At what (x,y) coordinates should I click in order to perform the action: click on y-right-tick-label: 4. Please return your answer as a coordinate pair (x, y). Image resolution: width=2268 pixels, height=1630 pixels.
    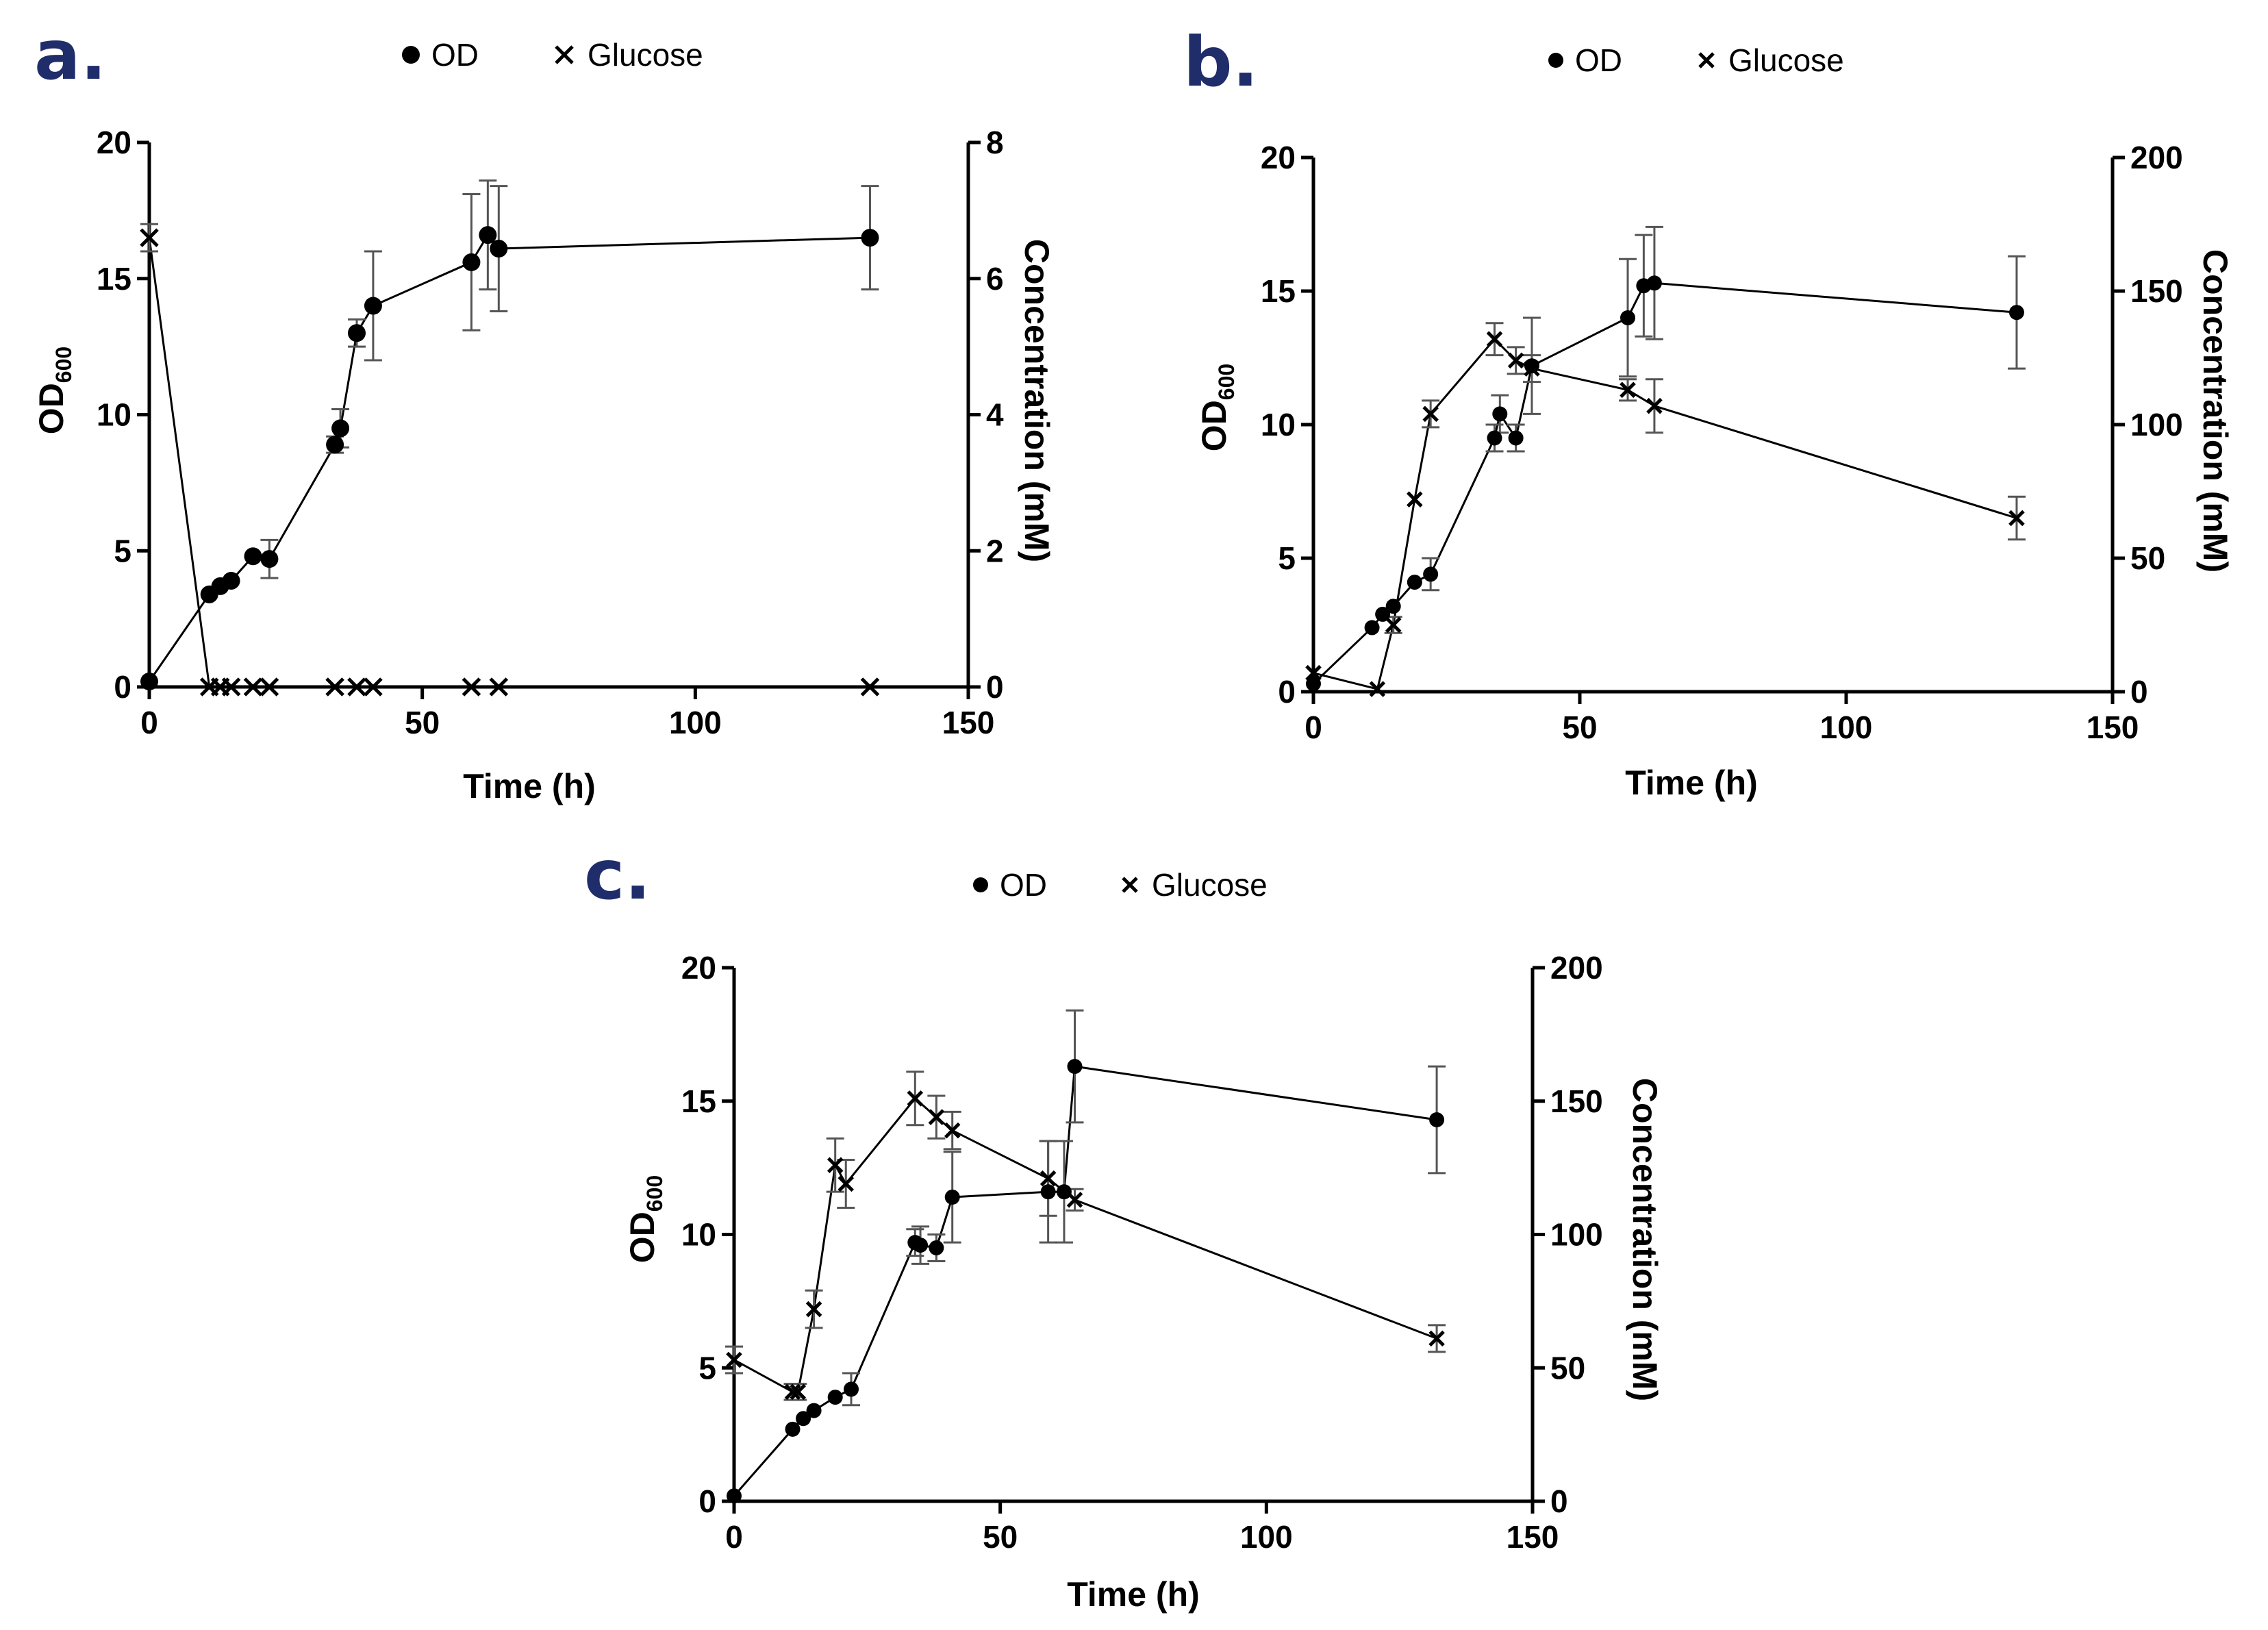
    Looking at the image, I should click on (995, 415).